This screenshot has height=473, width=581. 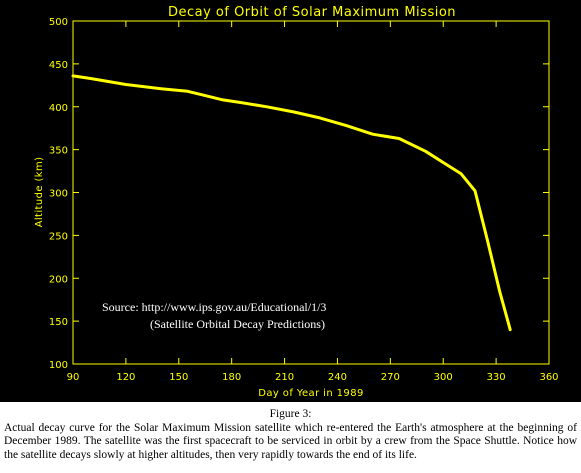 What do you see at coordinates (58, 322) in the screenshot?
I see `y-tick-label: 150` at bounding box center [58, 322].